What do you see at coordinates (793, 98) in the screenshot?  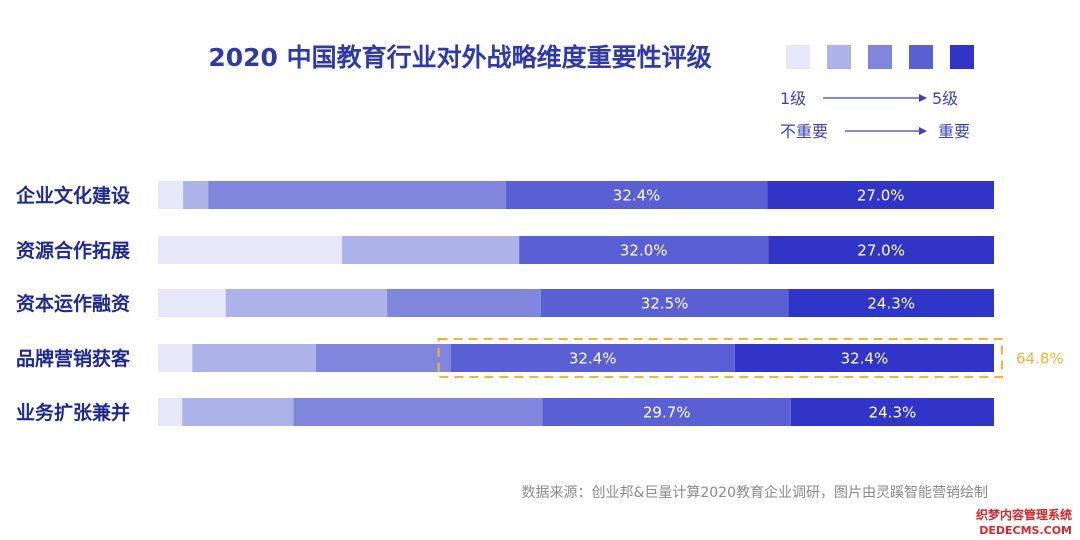 I see `legend-low-level: 1级` at bounding box center [793, 98].